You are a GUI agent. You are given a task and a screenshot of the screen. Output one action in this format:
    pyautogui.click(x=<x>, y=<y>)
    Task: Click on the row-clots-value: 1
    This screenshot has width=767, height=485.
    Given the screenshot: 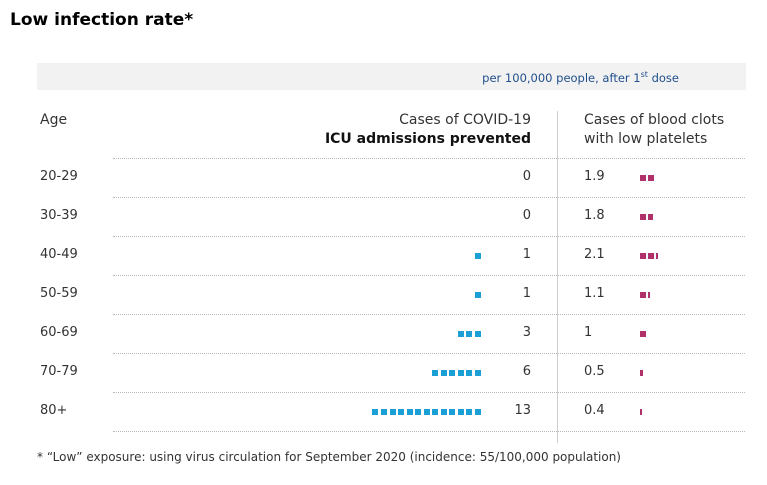 What is the action you would take?
    pyautogui.click(x=588, y=332)
    